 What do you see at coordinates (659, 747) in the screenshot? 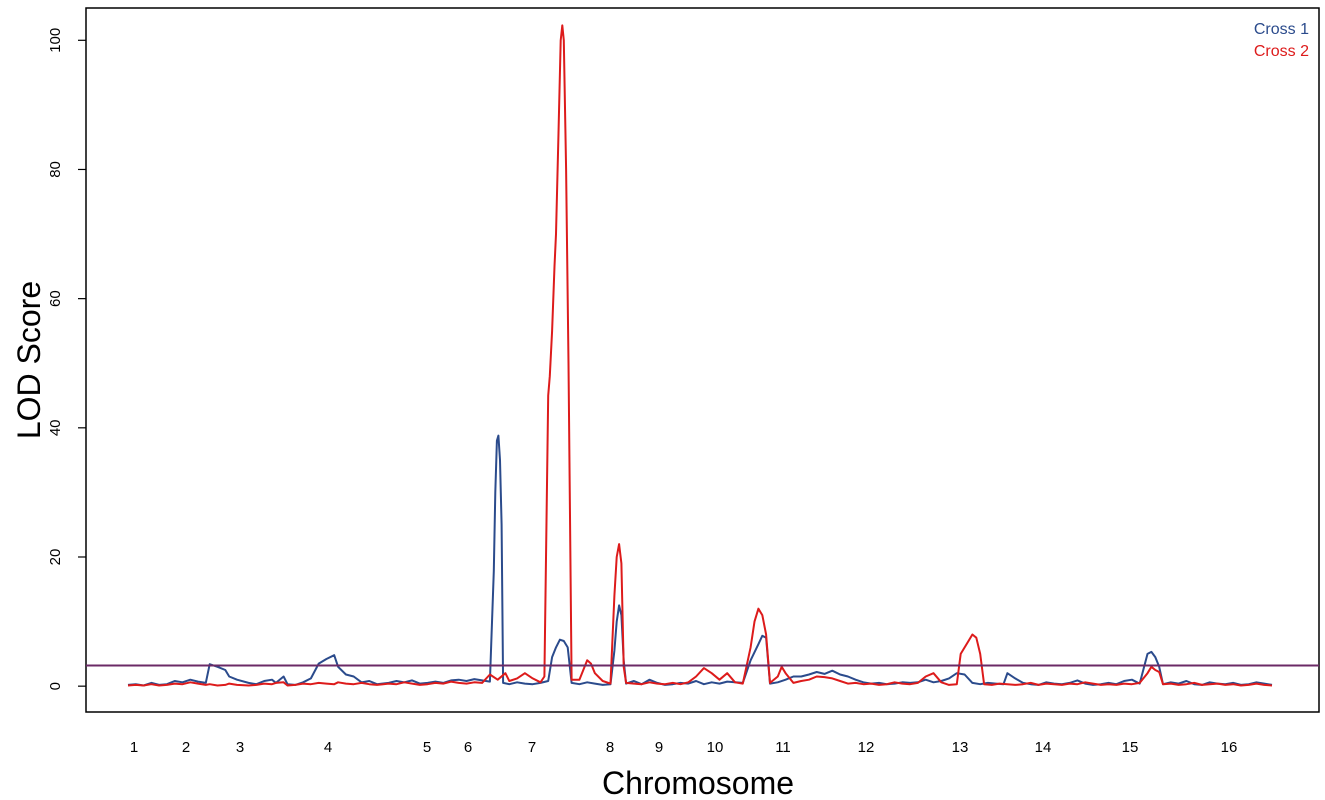
I see `x-tick-label-chr9: 9` at bounding box center [659, 747].